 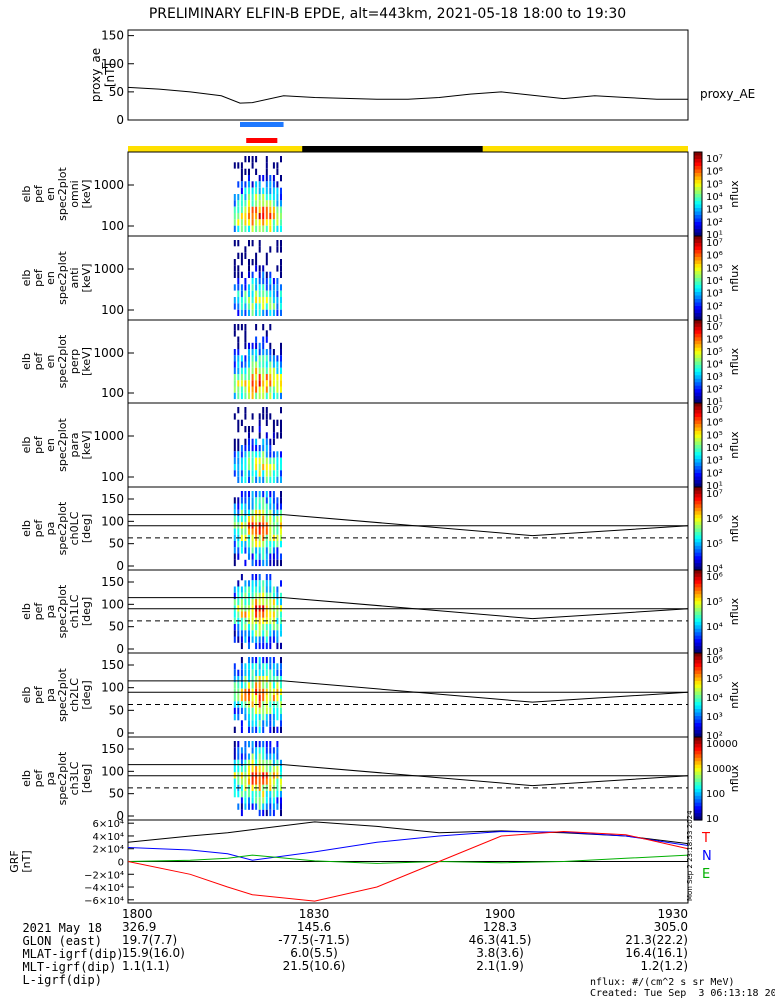 What do you see at coordinates (149, 940) in the screenshot?
I see `footer-value-2-0: 19.7(7.7)` at bounding box center [149, 940].